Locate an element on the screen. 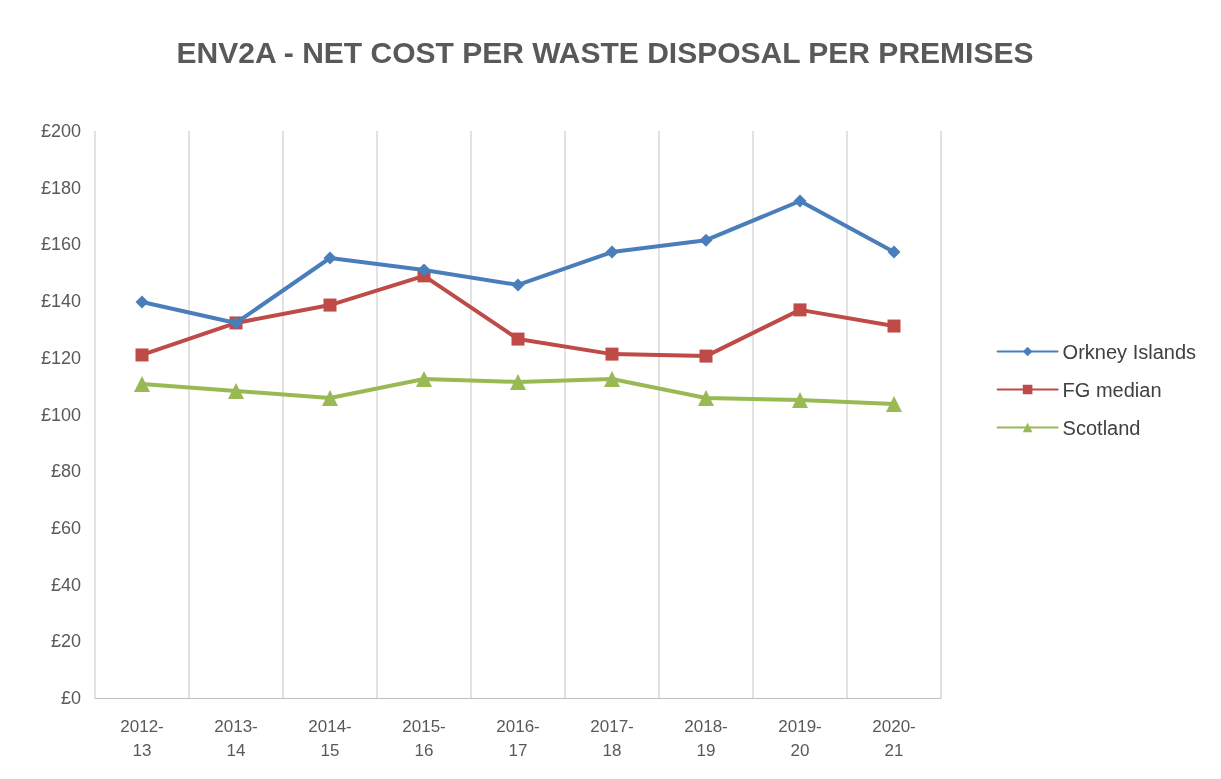  y-tick-label: £200 is located at coordinates (60, 131).